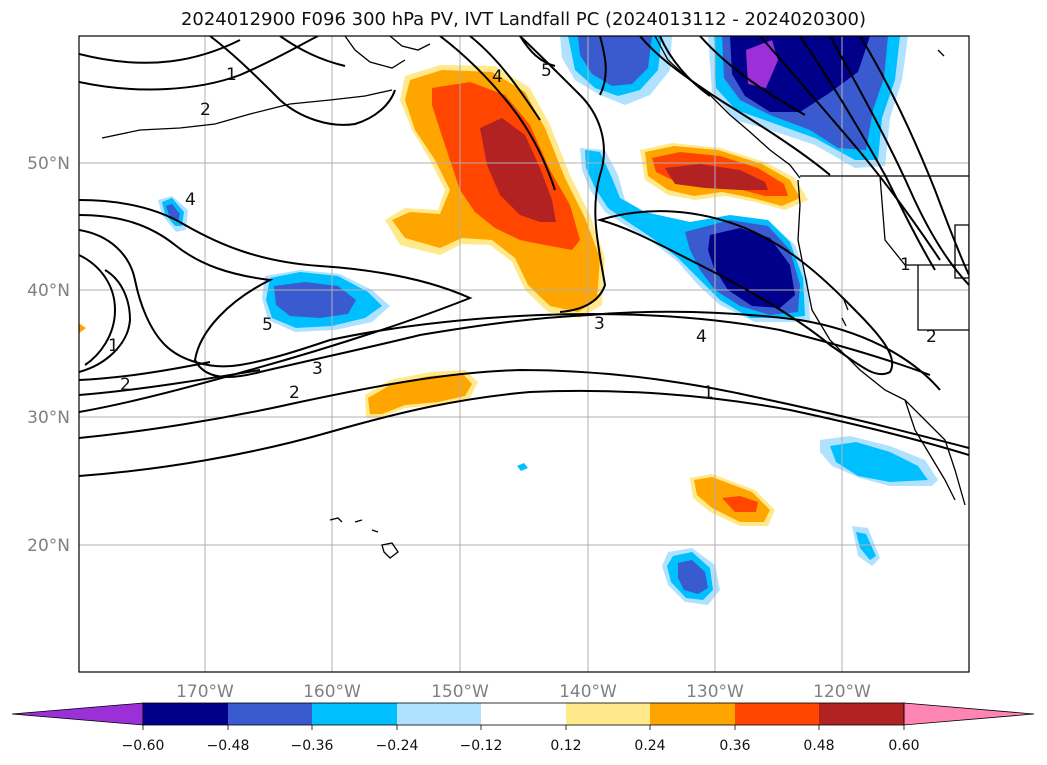  I want to click on colorbar-min-extend, so click(77, 714).